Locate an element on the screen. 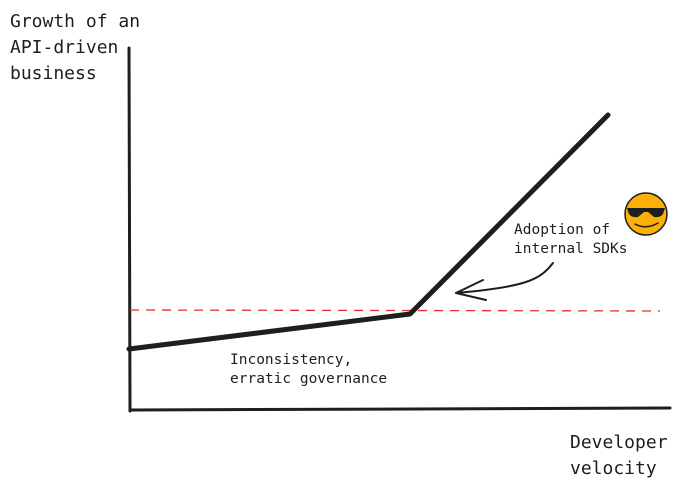  annotation-sdk-adoption: Adoption of internal SDKs is located at coordinates (571, 239).